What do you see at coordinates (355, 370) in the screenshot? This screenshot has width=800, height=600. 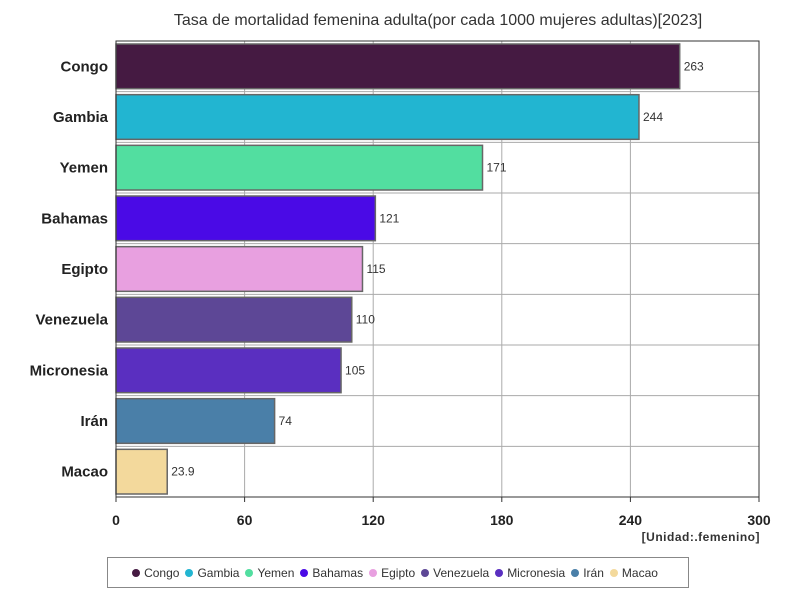 I see `value-label: 105` at bounding box center [355, 370].